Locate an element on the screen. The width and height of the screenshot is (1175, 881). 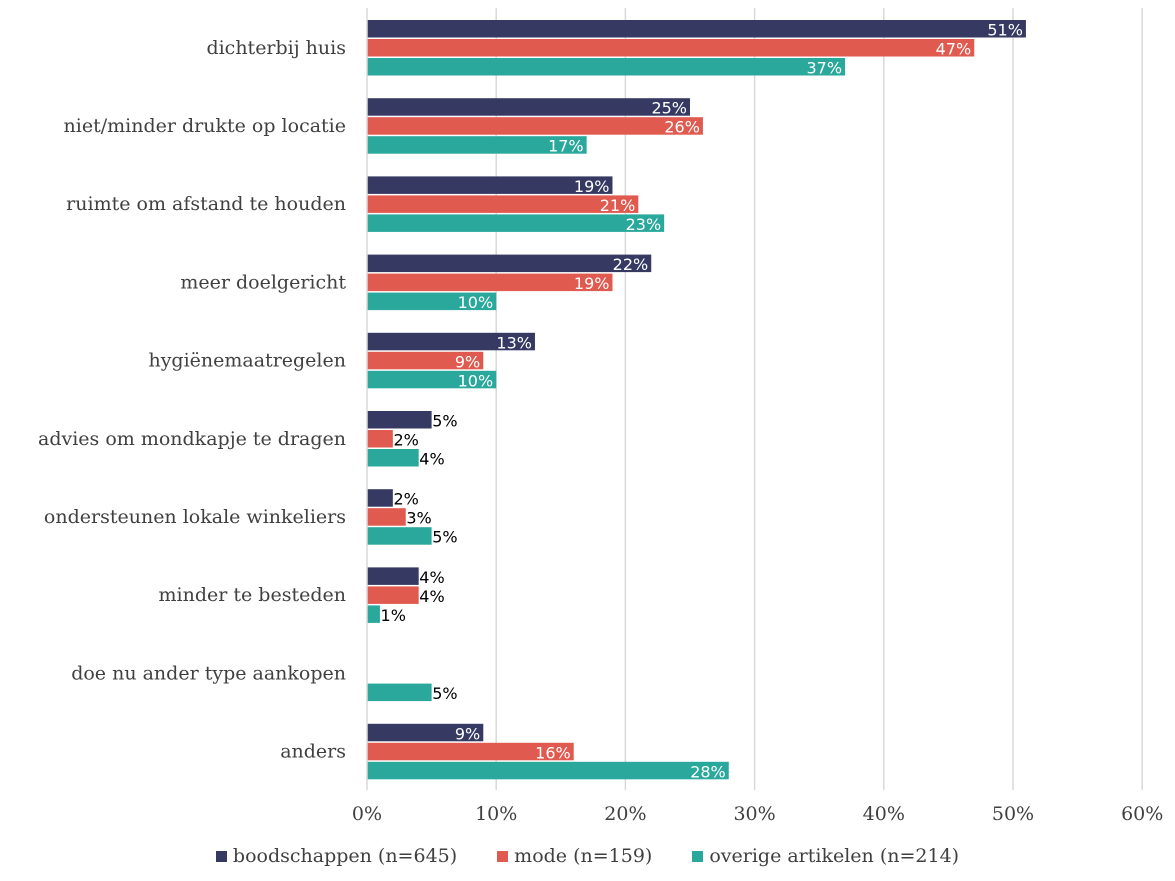
data-label: 37% is located at coordinates (824, 68).